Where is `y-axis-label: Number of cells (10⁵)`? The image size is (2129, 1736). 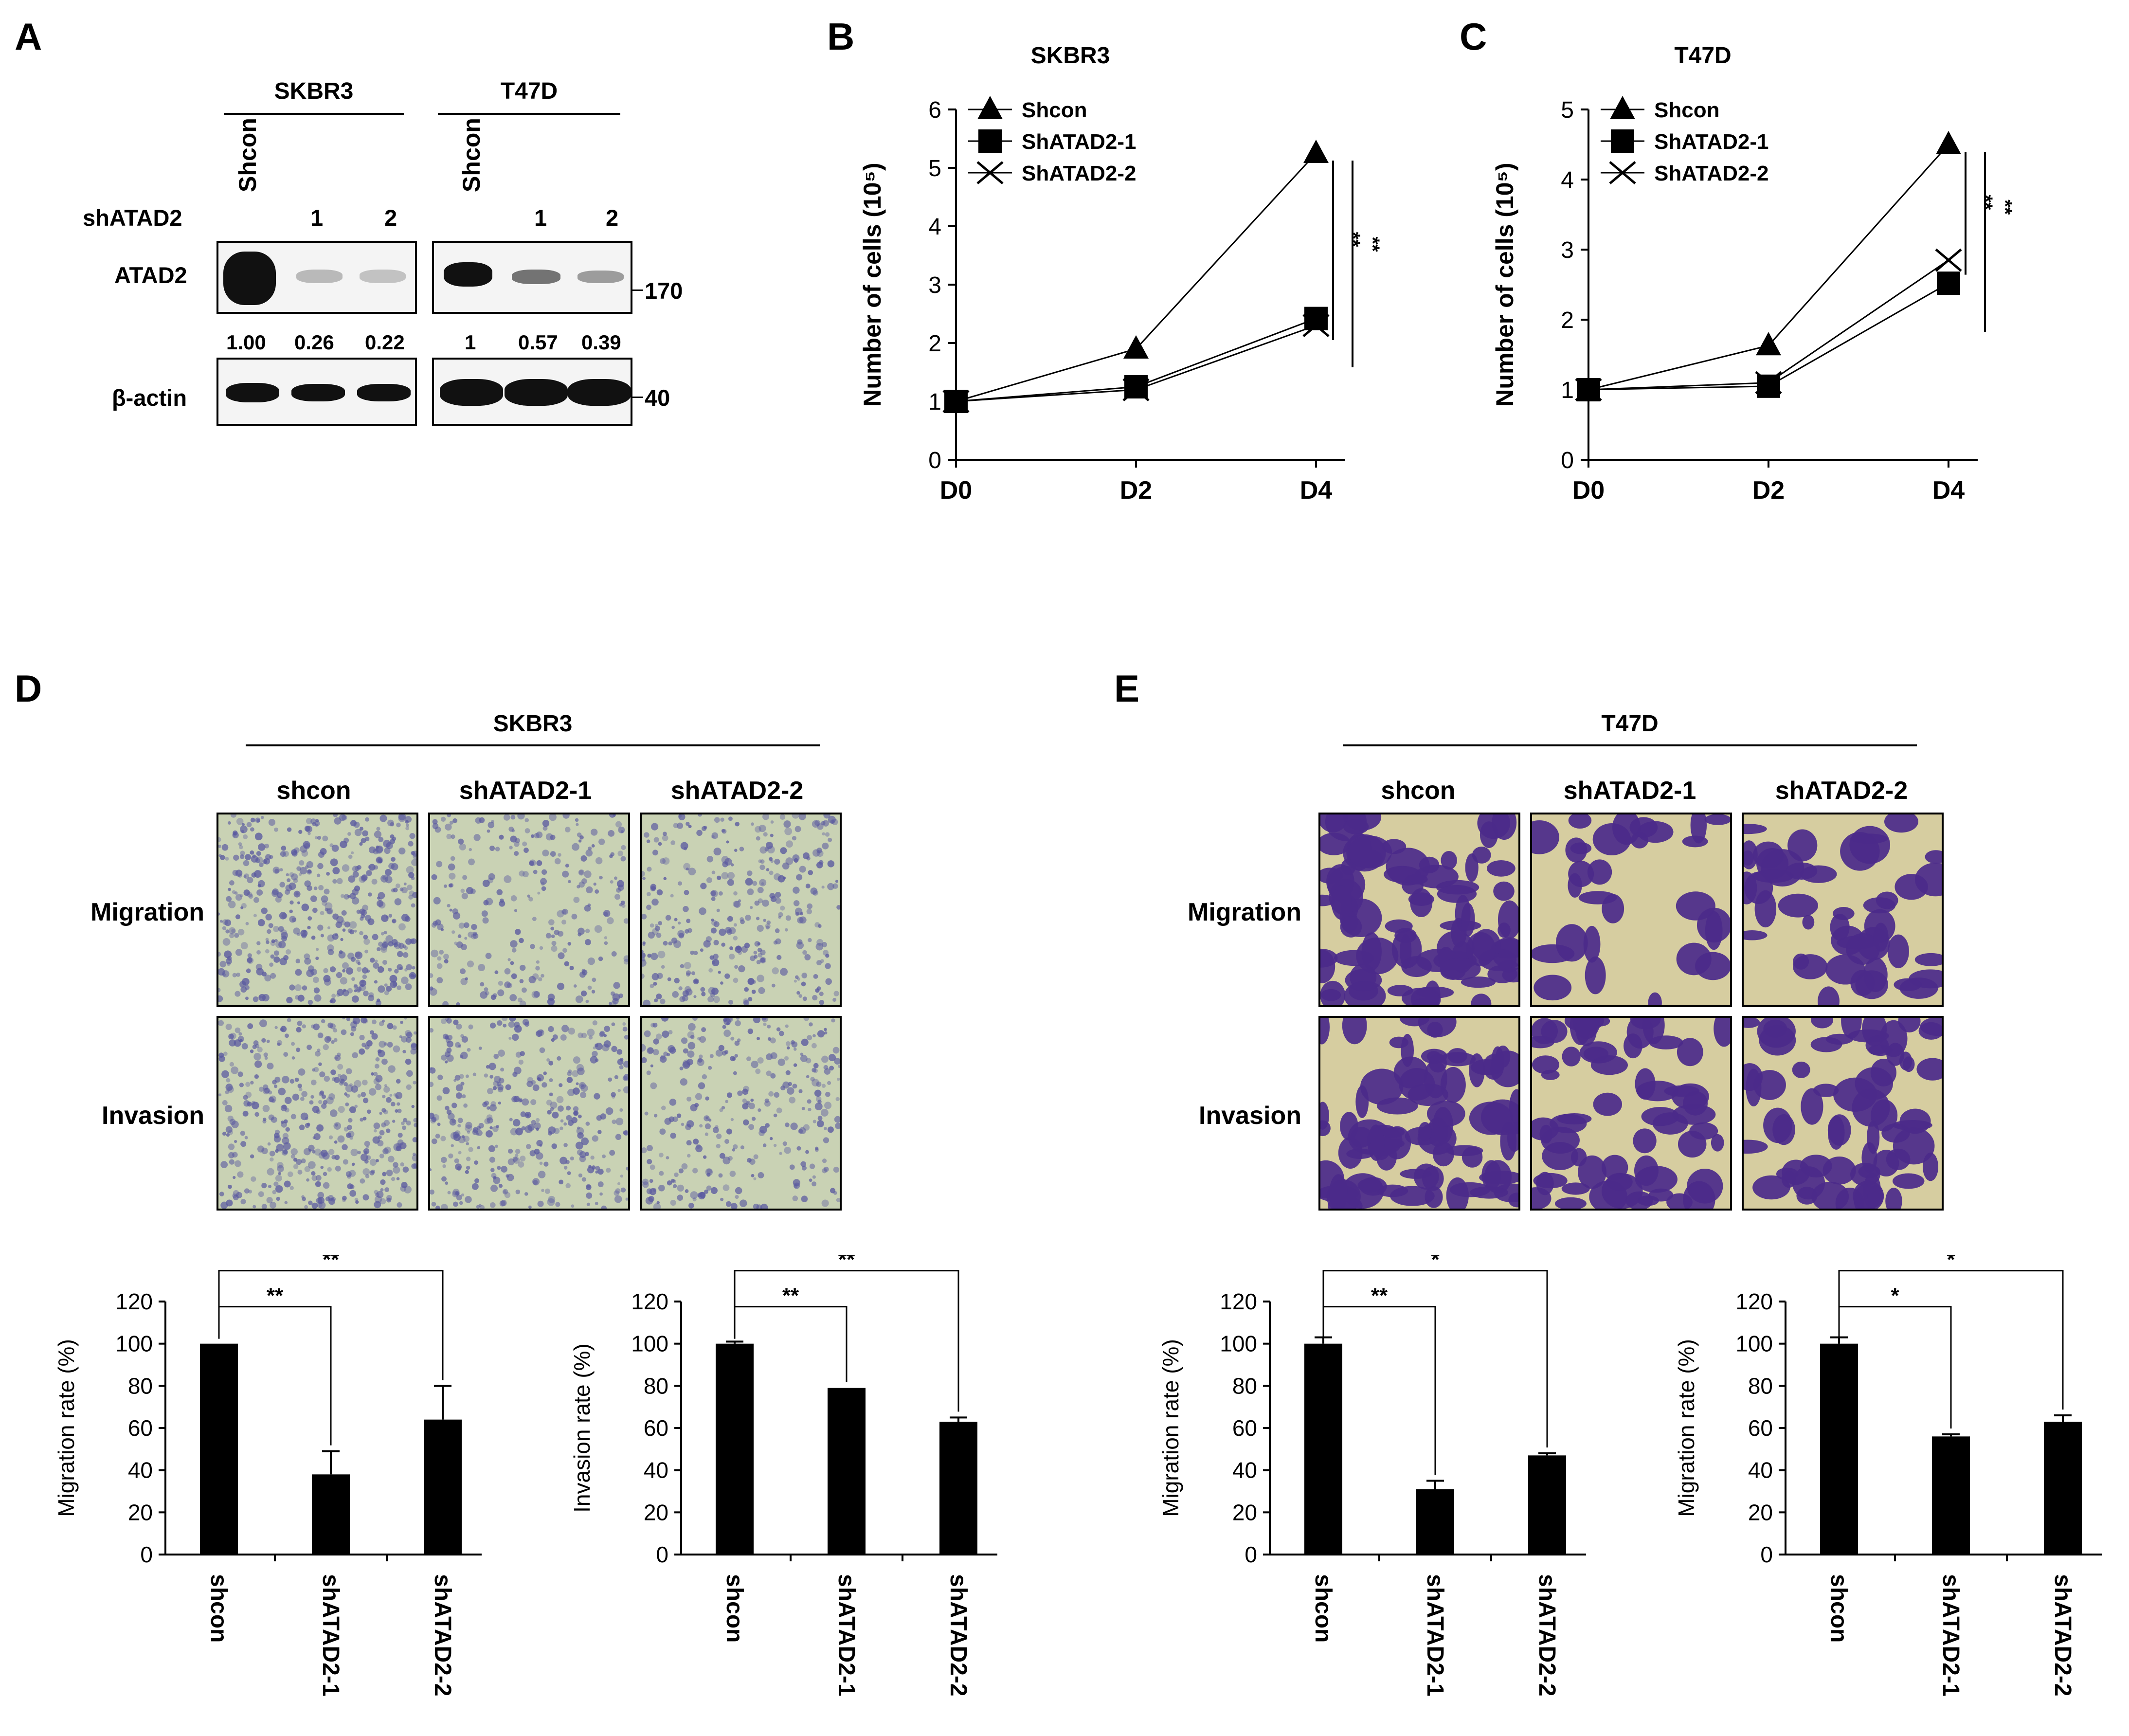 y-axis-label: Number of cells (10⁵) is located at coordinates (872, 285).